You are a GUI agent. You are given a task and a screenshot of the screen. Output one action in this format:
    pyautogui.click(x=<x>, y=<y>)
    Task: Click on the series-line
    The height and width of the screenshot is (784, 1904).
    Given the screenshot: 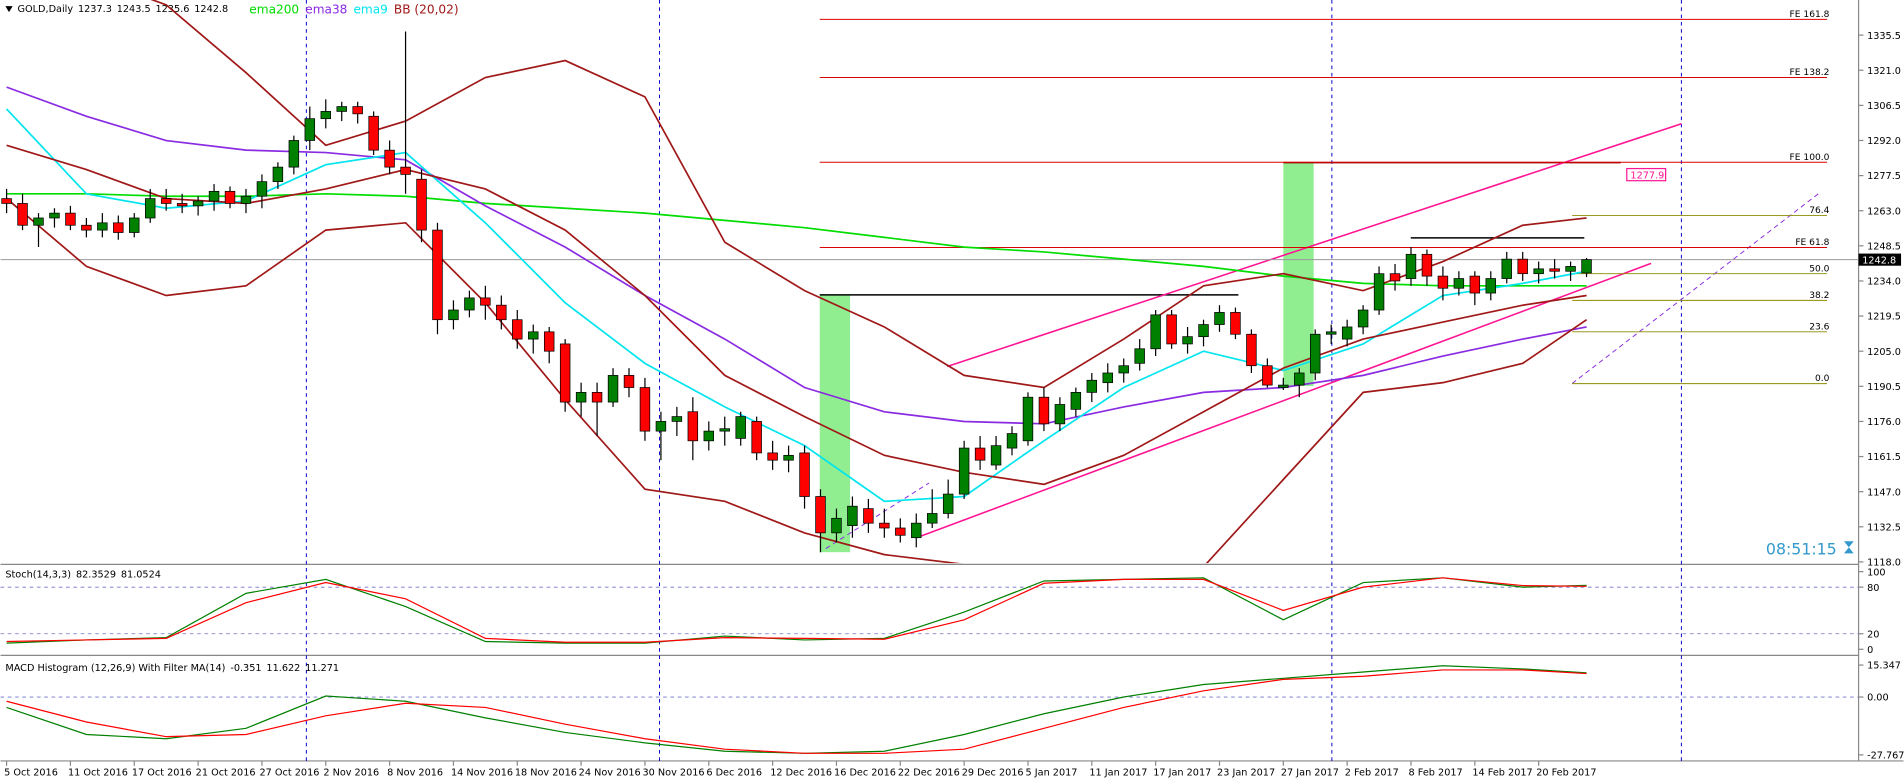 What is the action you would take?
    pyautogui.click(x=796, y=610)
    